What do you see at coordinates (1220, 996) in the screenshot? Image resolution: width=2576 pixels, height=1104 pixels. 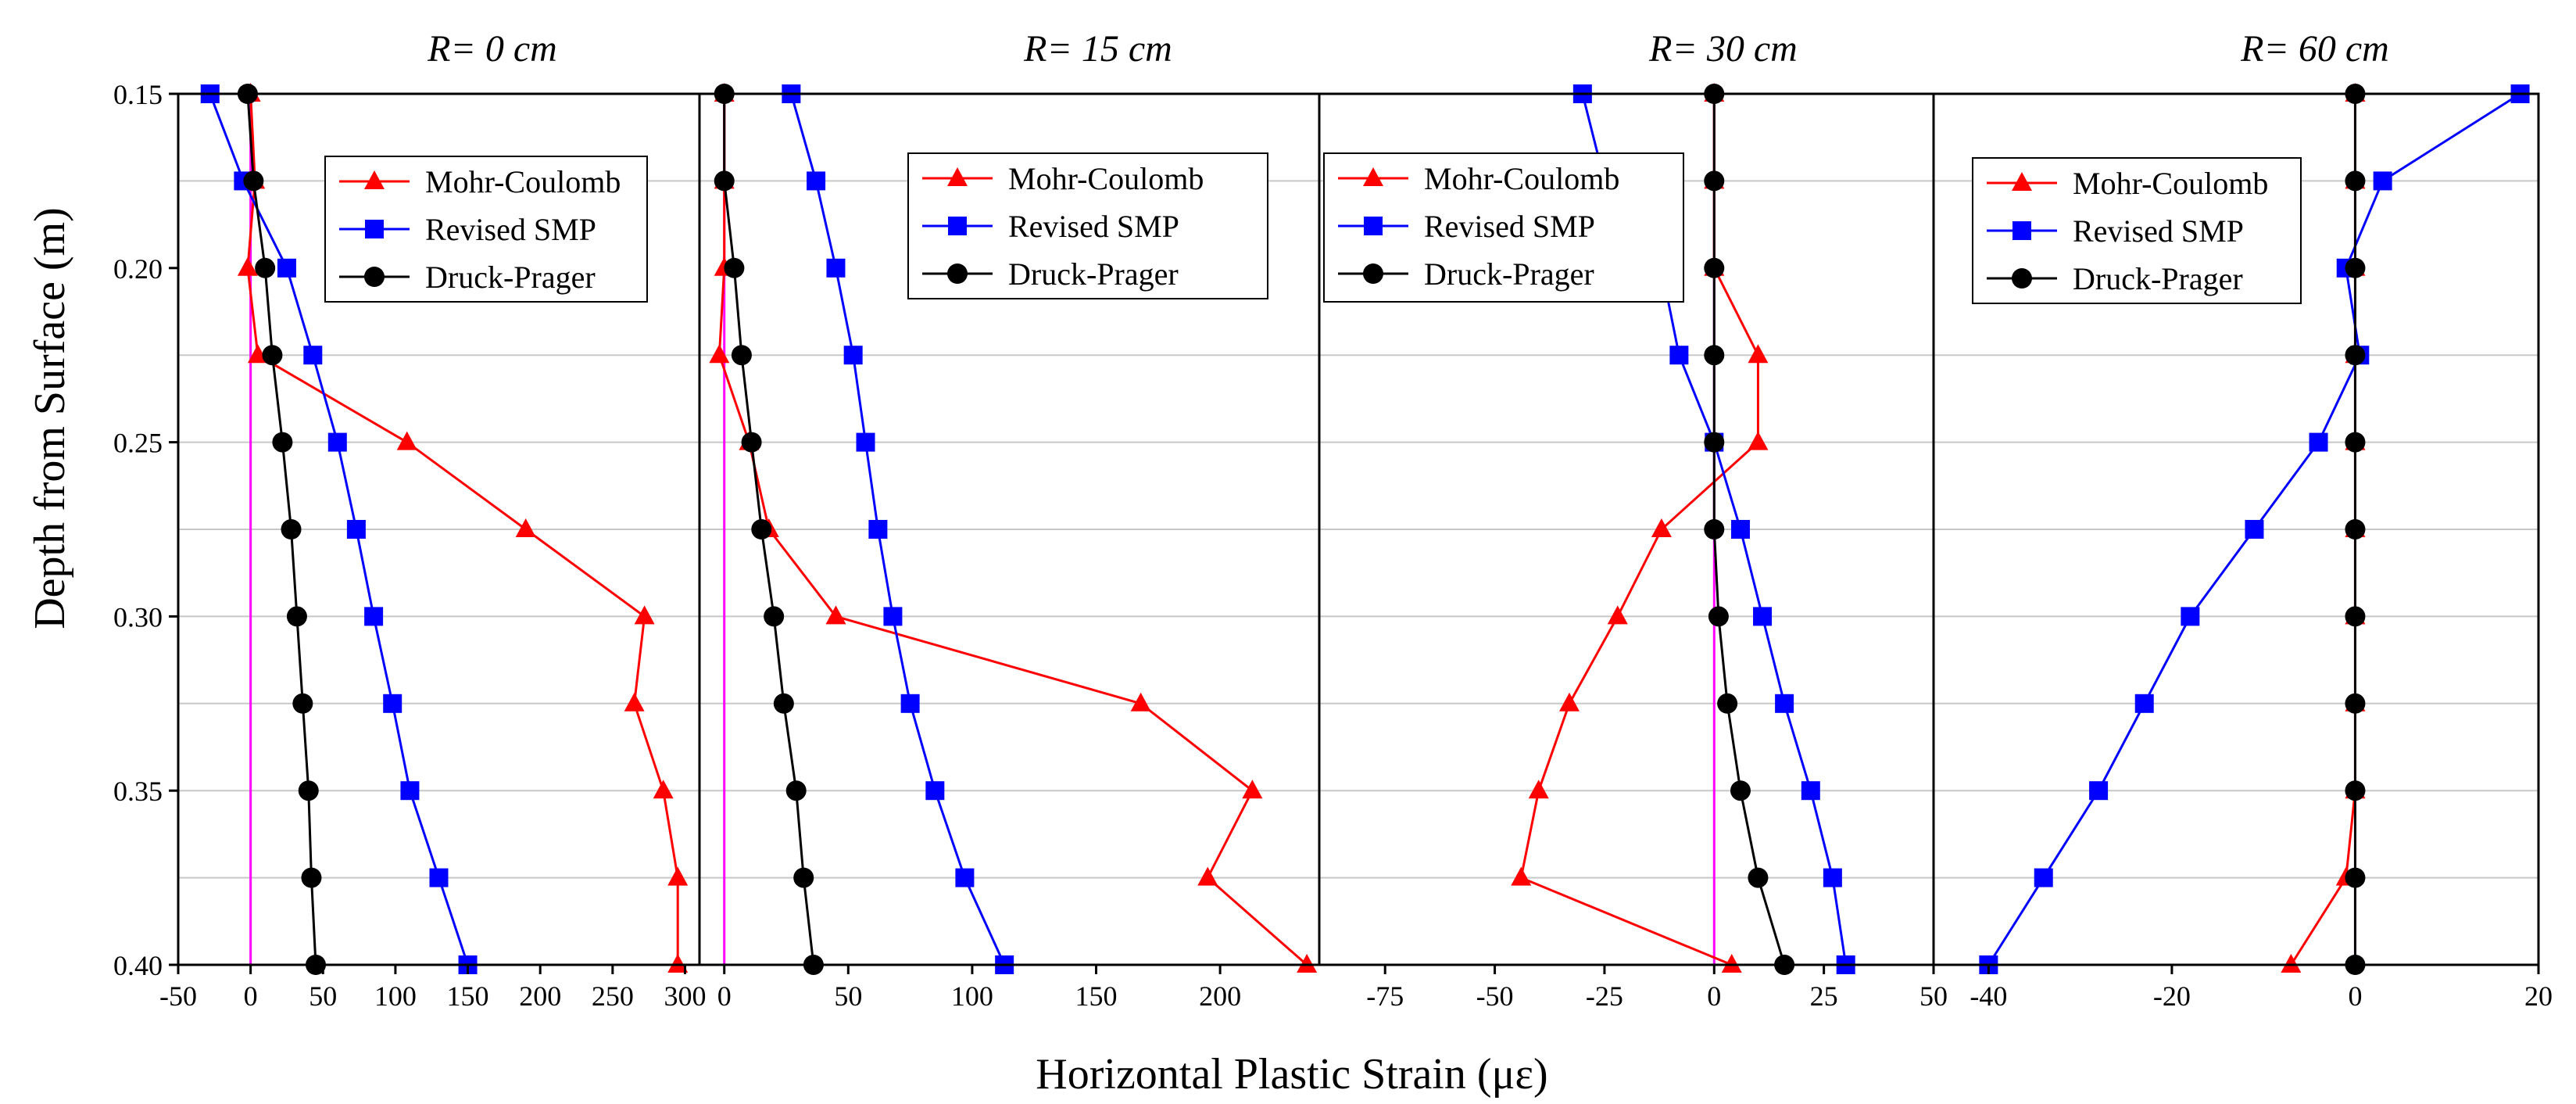 I see `x-tick-label: 200` at bounding box center [1220, 996].